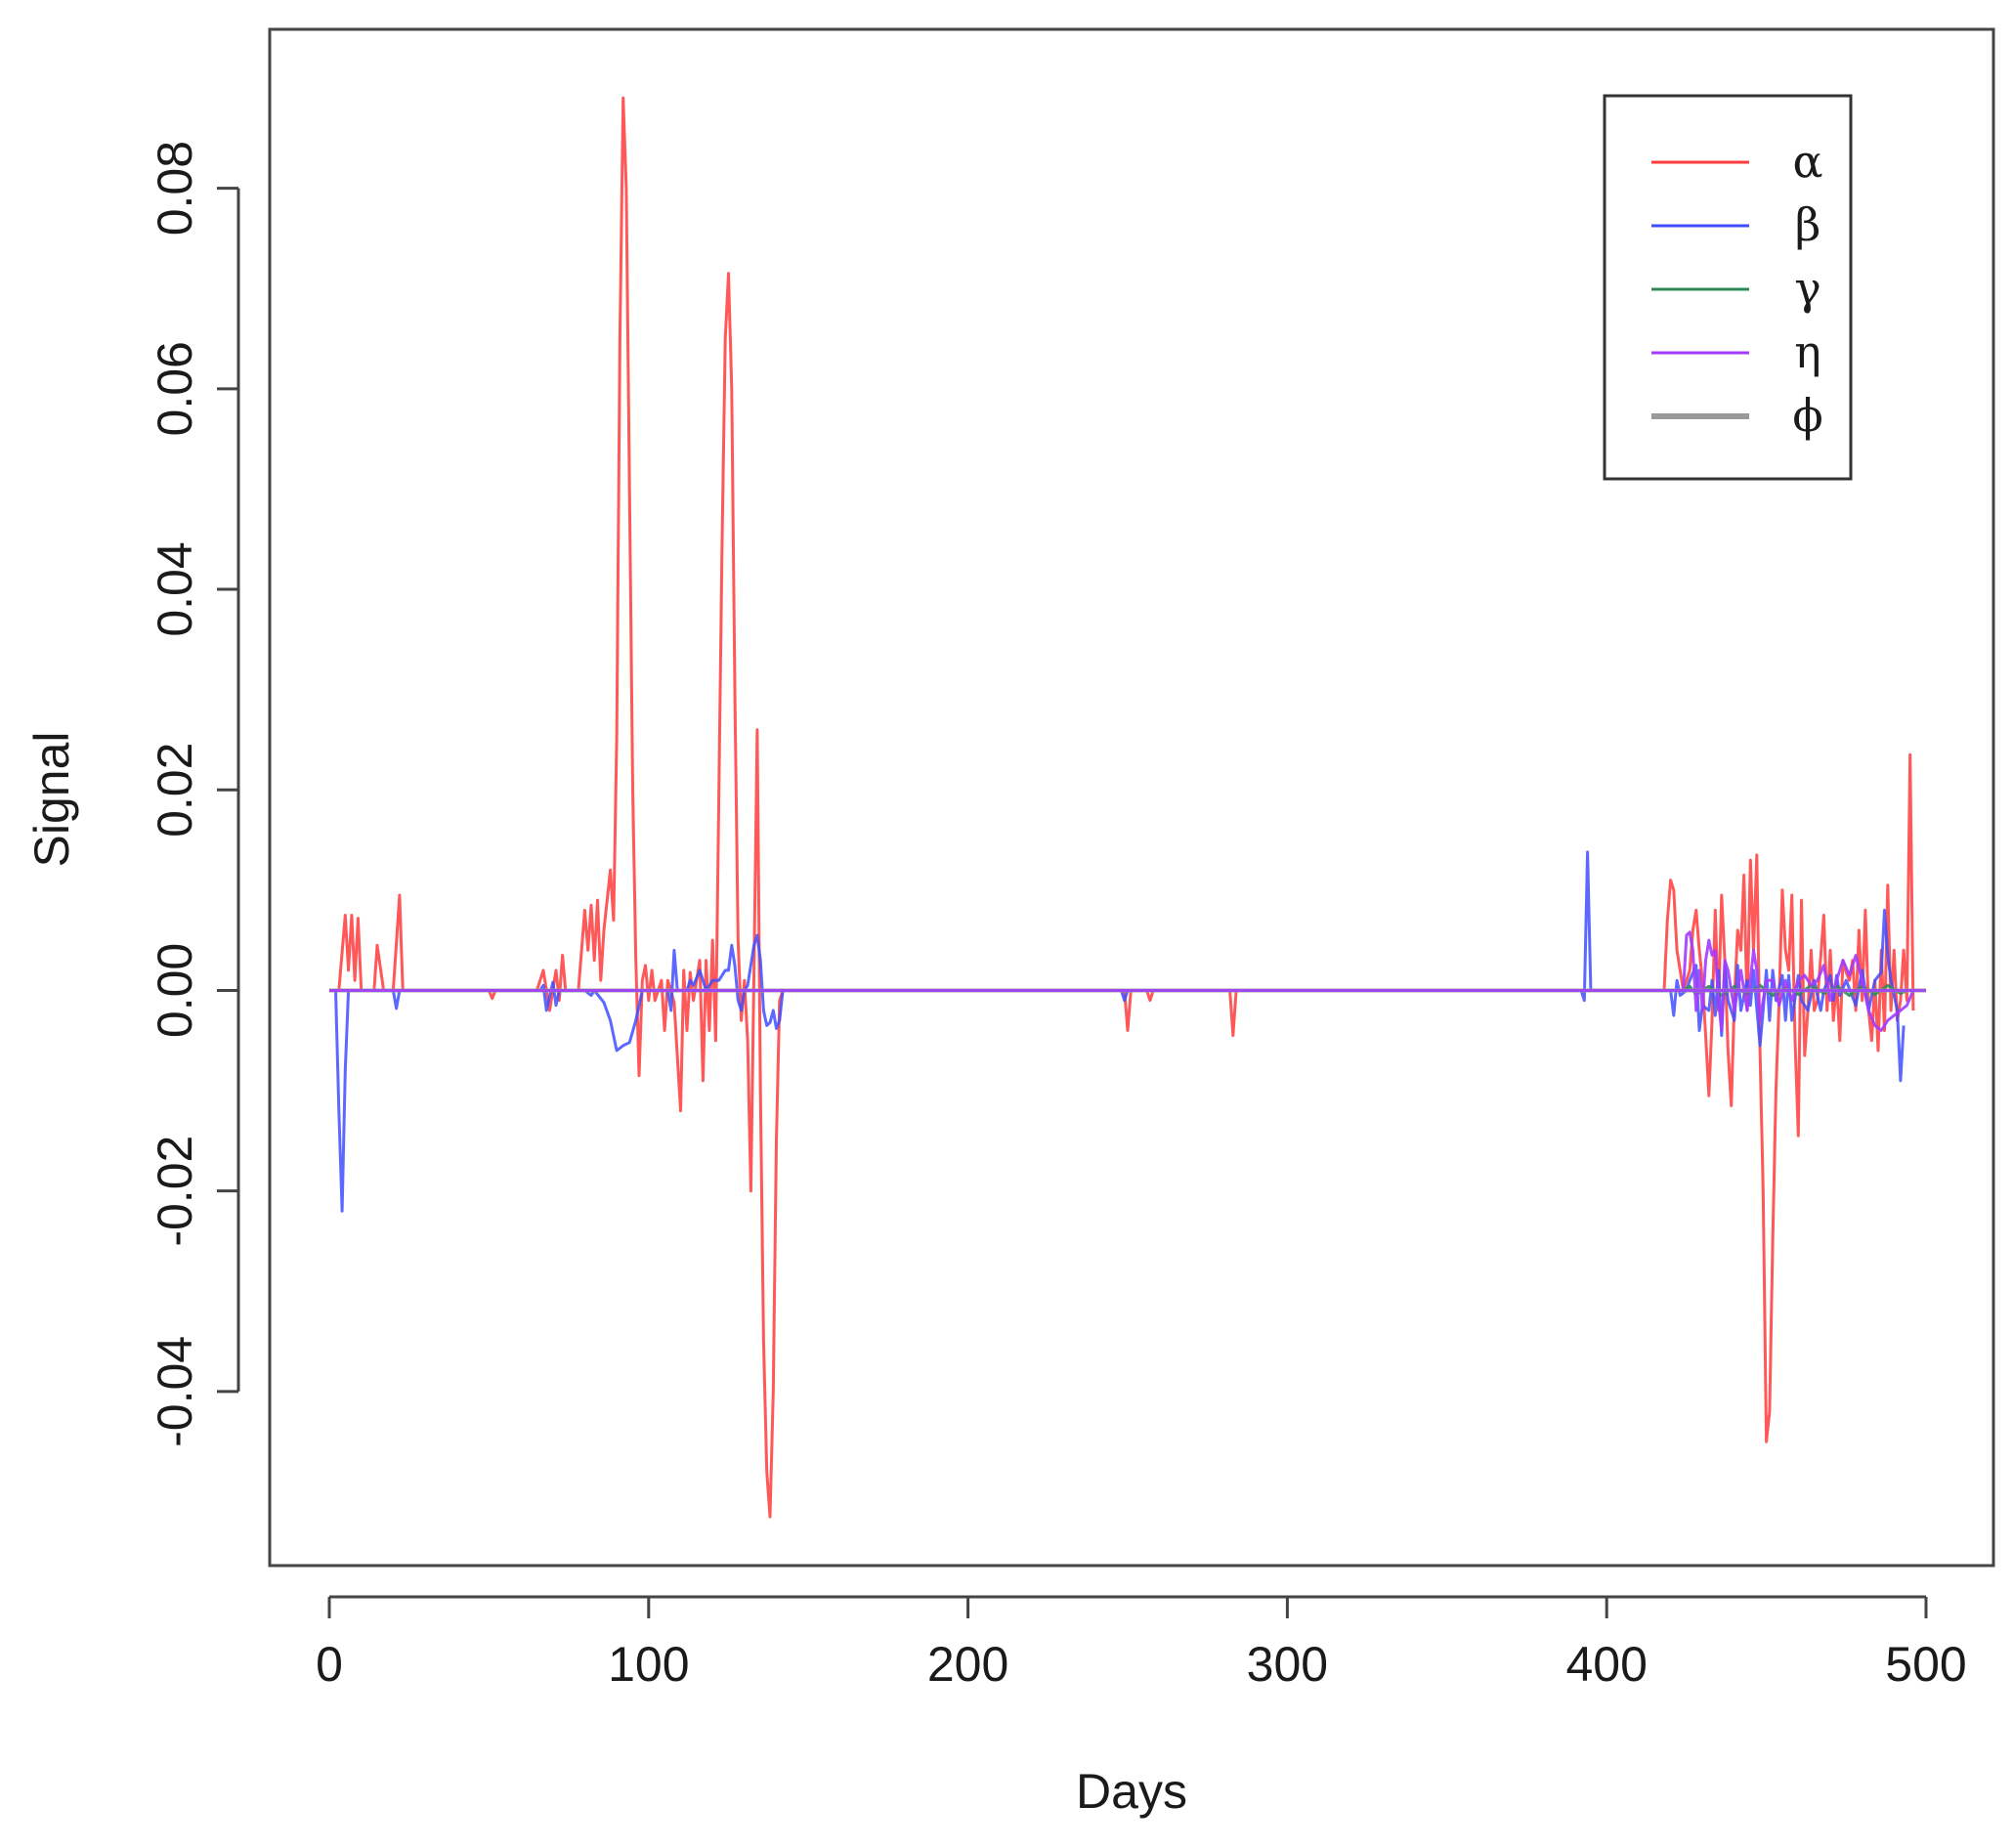 The width and height of the screenshot is (2013, 1848). What do you see at coordinates (175, 588) in the screenshot?
I see `y-tick-label: 0.04` at bounding box center [175, 588].